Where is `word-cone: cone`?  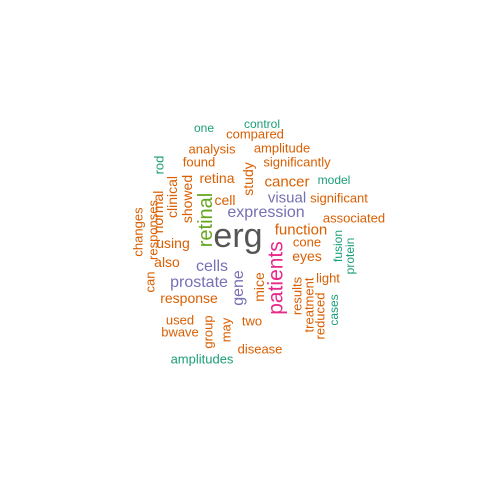 word-cone: cone is located at coordinates (307, 242).